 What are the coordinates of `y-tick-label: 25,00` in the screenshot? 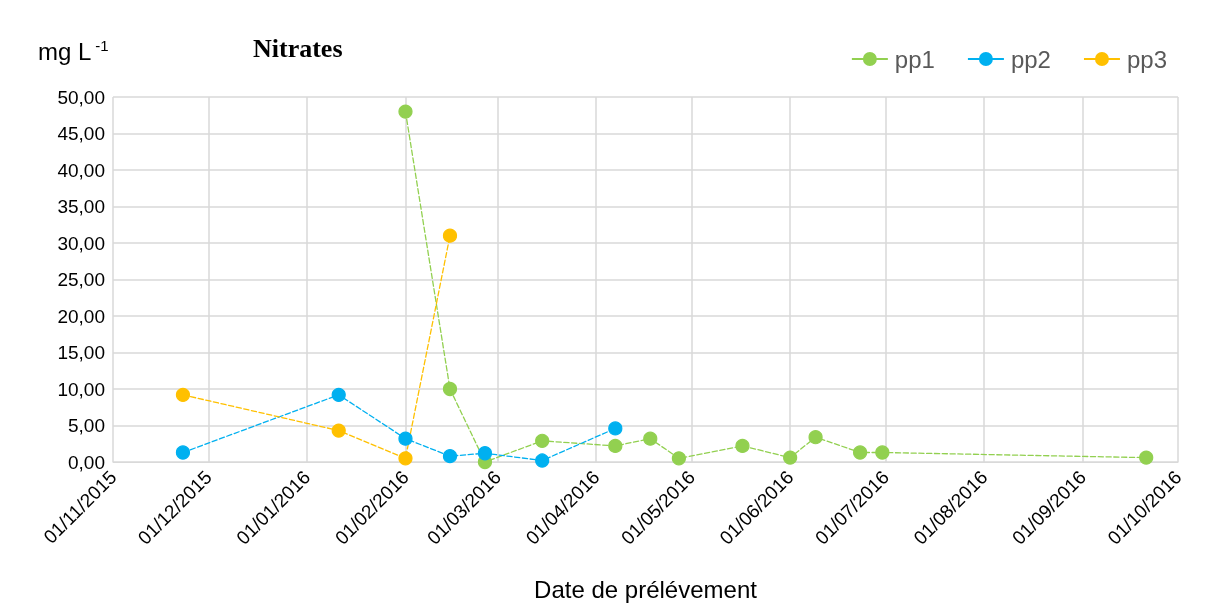 It's located at (81, 279).